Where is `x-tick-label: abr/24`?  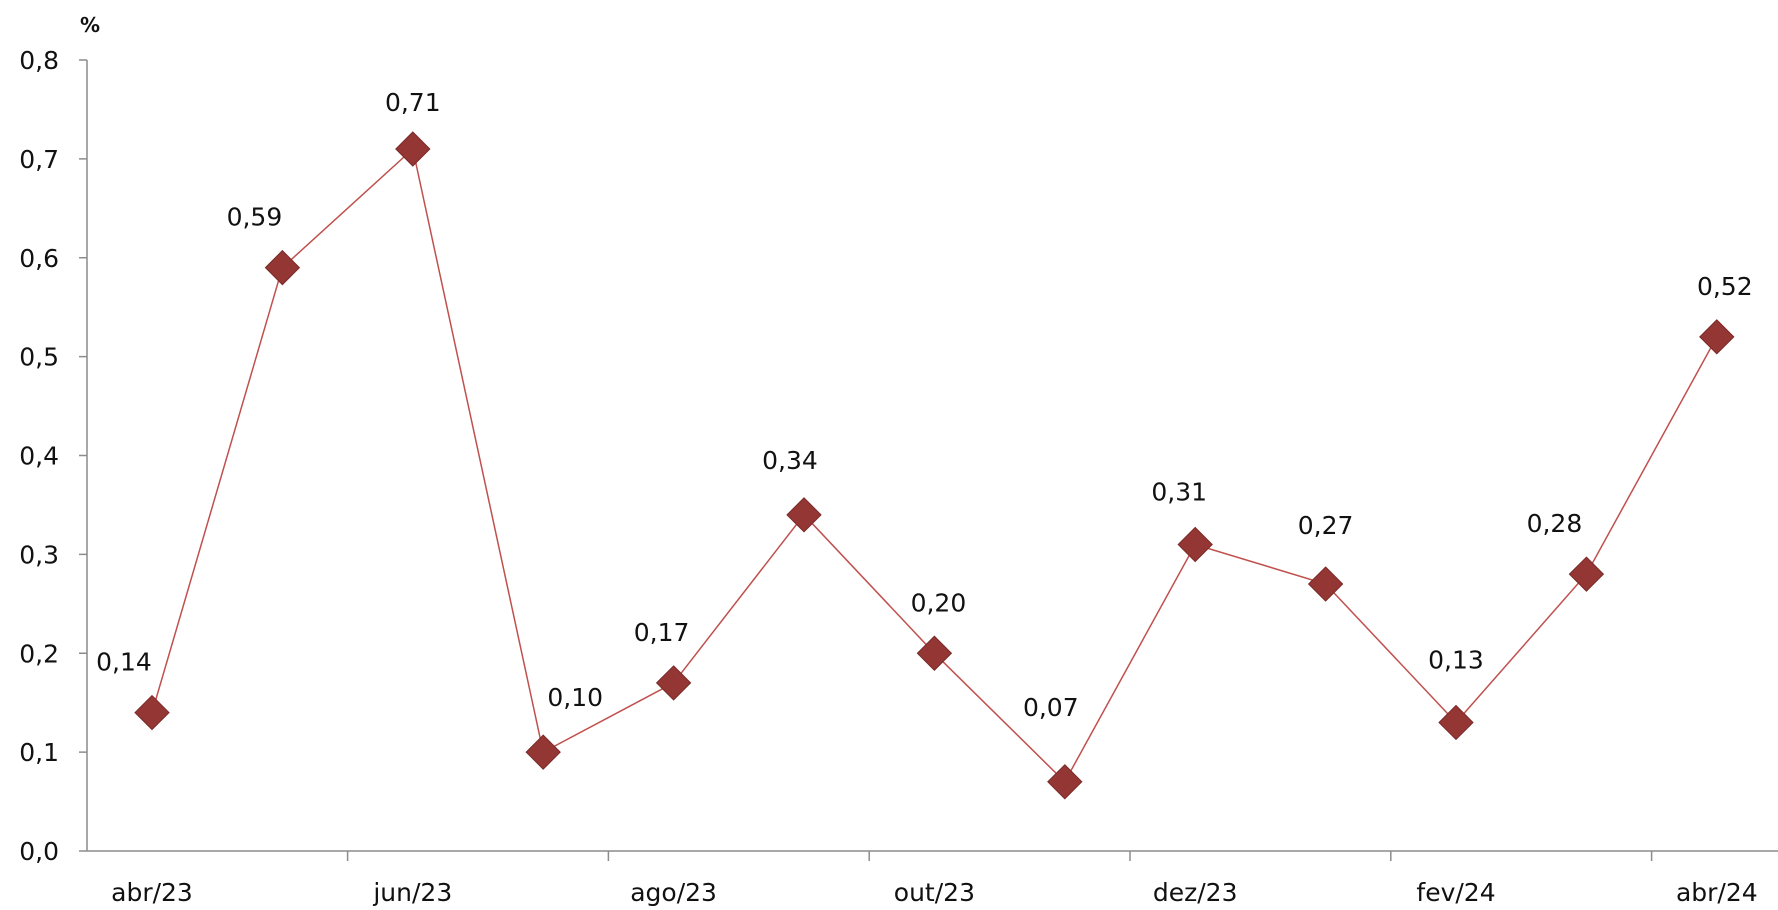 x-tick-label: abr/24 is located at coordinates (1717, 892).